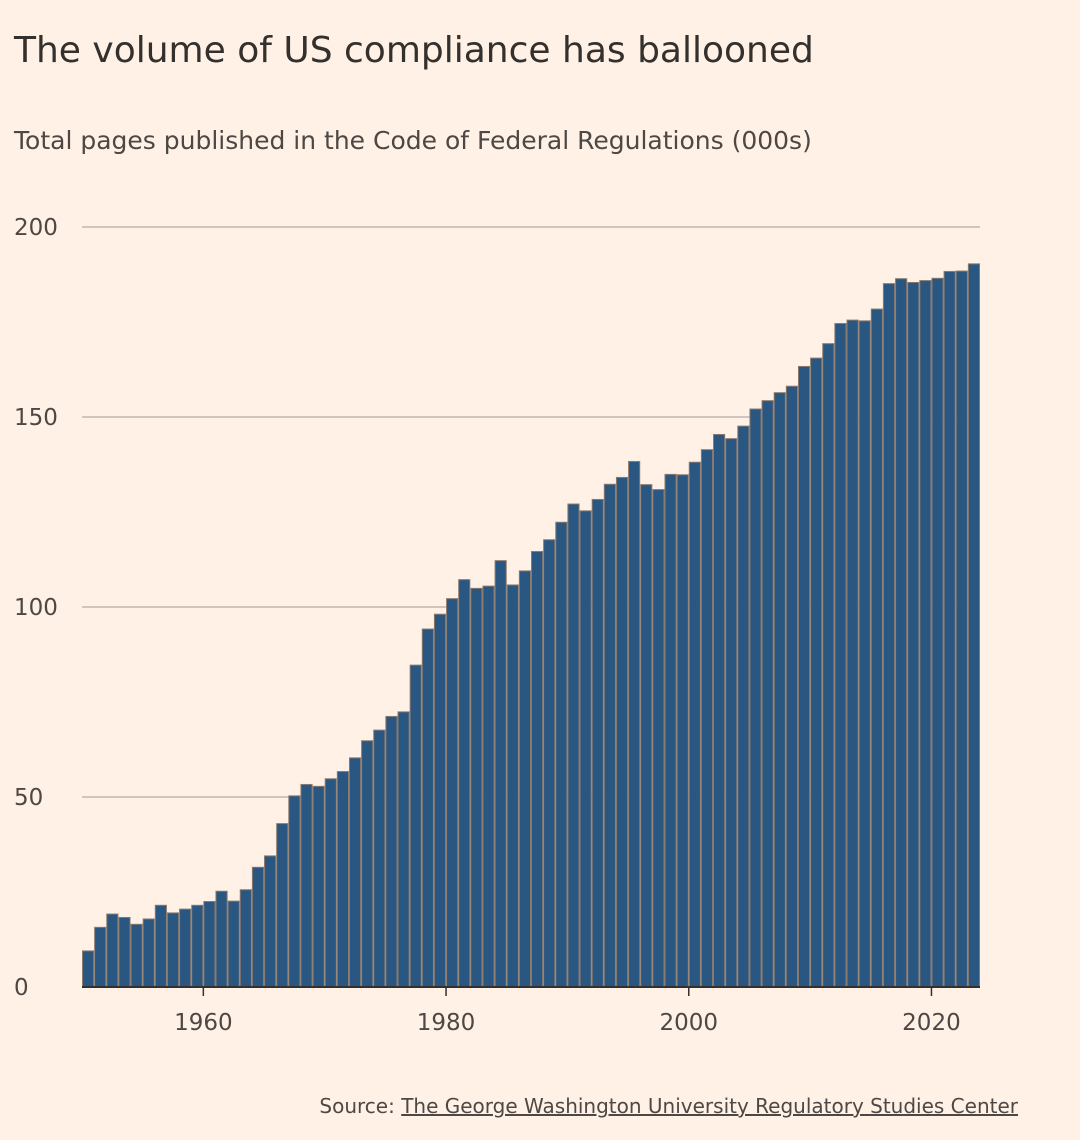 This screenshot has height=1140, width=1080. I want to click on bar-1977, so click(415, 826).